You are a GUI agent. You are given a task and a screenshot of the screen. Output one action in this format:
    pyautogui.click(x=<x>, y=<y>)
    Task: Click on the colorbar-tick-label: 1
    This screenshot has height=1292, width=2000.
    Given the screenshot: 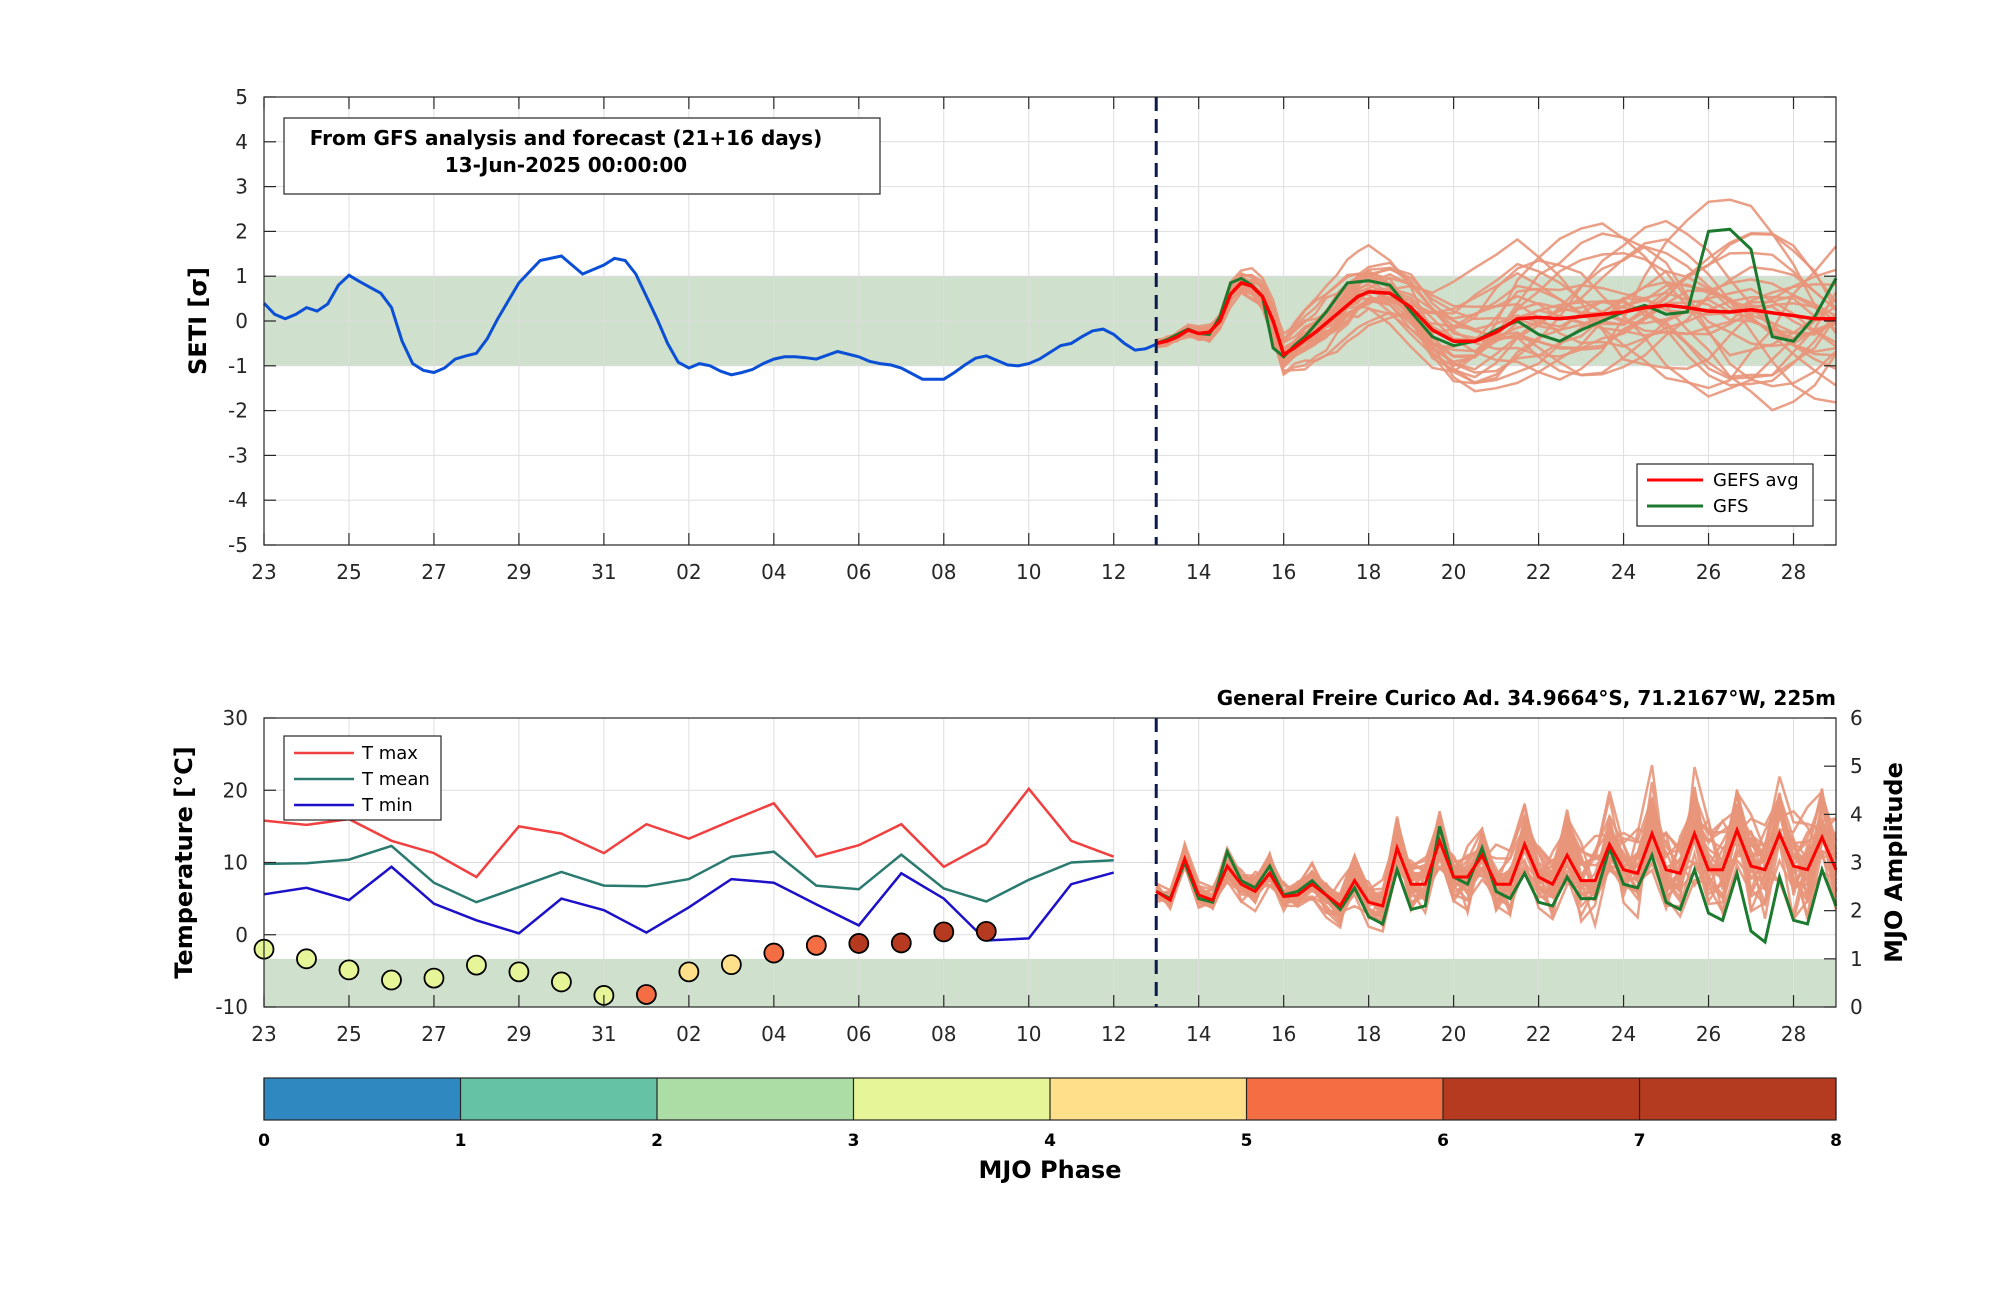 What is the action you would take?
    pyautogui.click(x=461, y=1141)
    